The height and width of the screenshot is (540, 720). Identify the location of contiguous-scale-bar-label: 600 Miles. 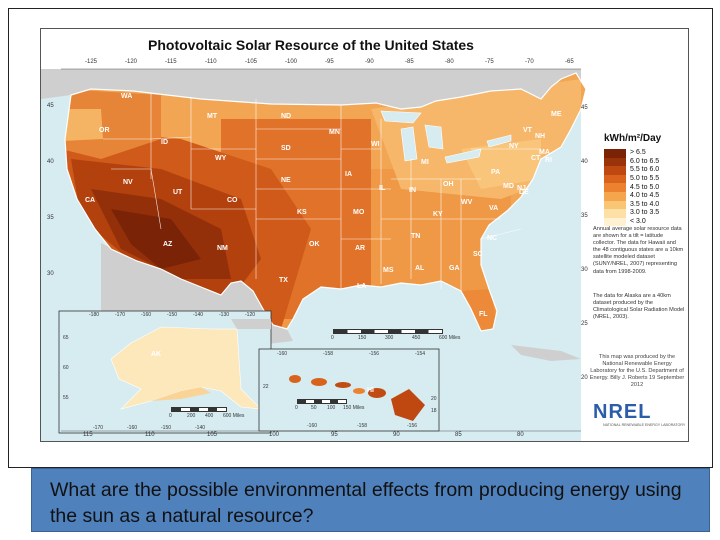
(450, 338).